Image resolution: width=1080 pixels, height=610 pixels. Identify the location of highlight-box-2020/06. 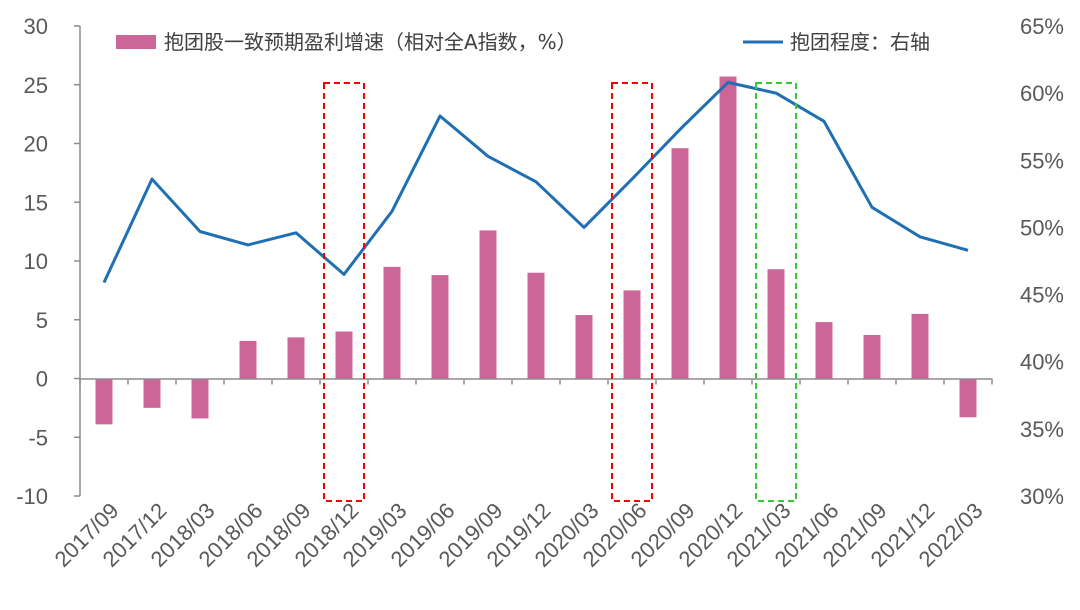
(632, 292).